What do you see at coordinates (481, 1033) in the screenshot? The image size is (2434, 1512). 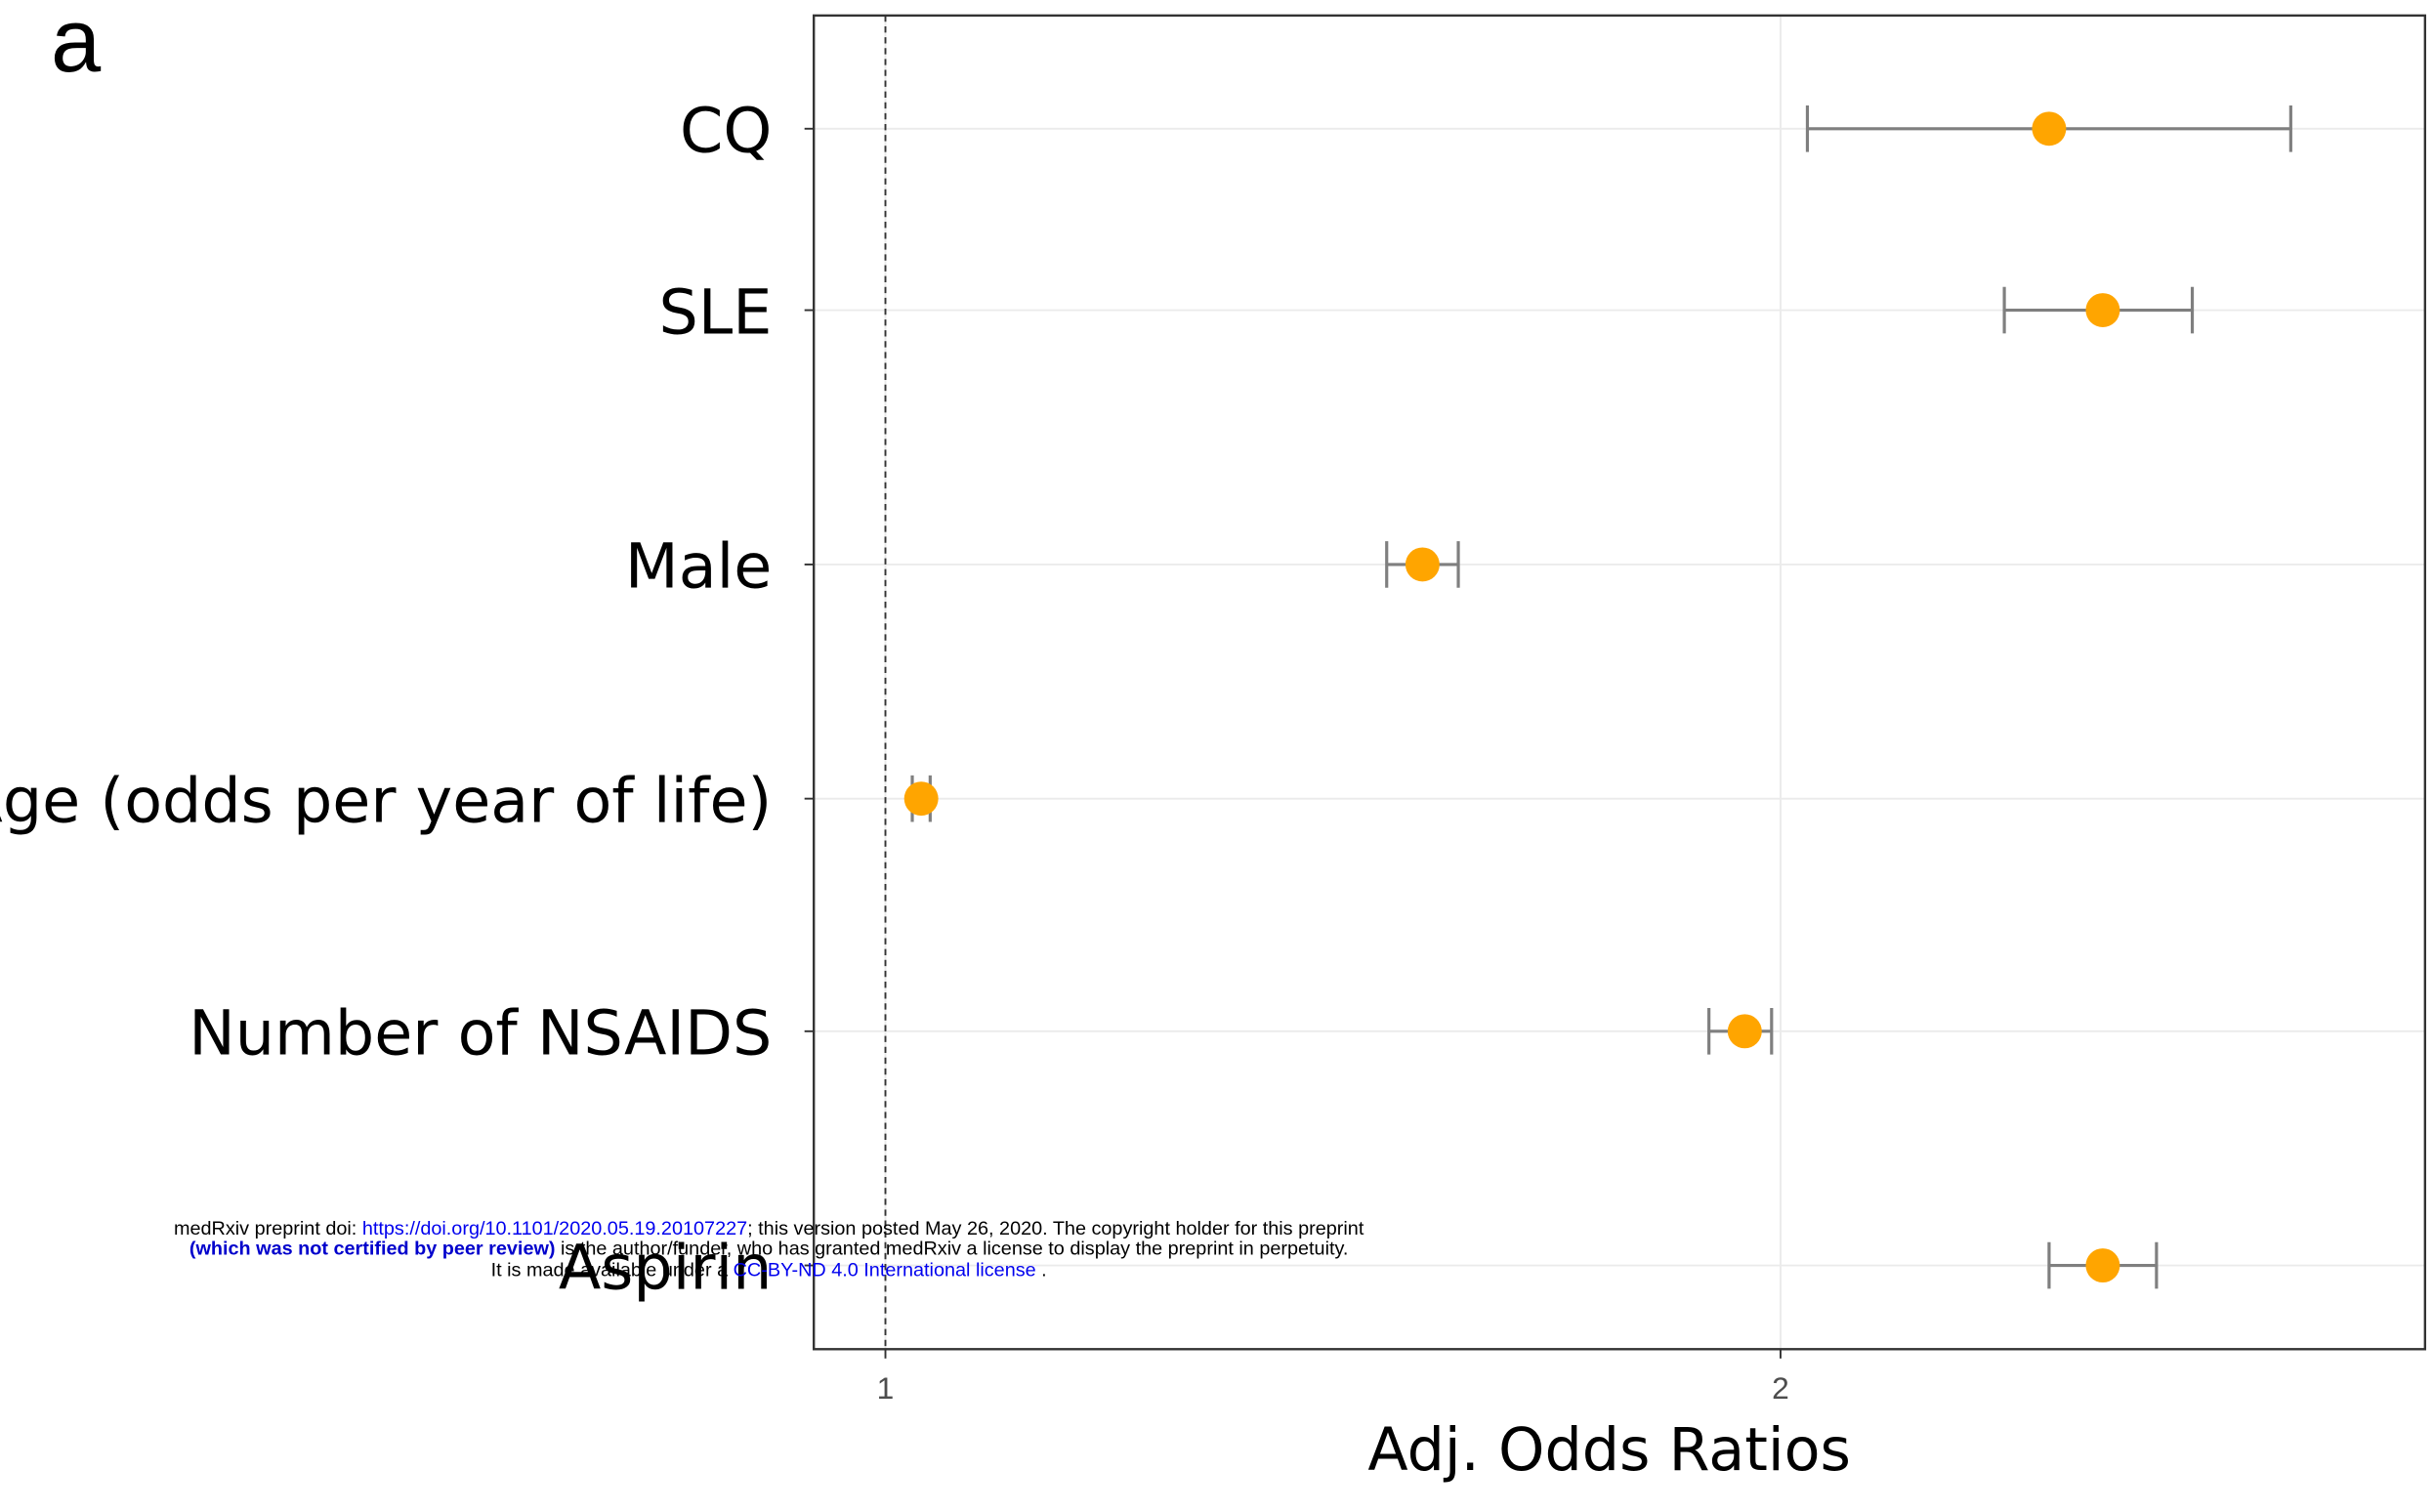 I see `y-tick-label: Number of NSAIDS` at bounding box center [481, 1033].